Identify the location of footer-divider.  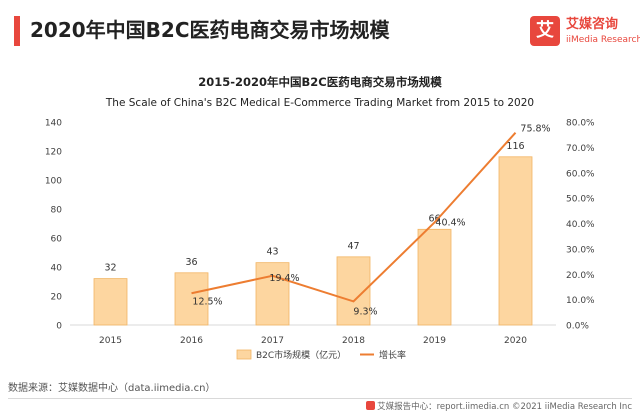
(320, 398).